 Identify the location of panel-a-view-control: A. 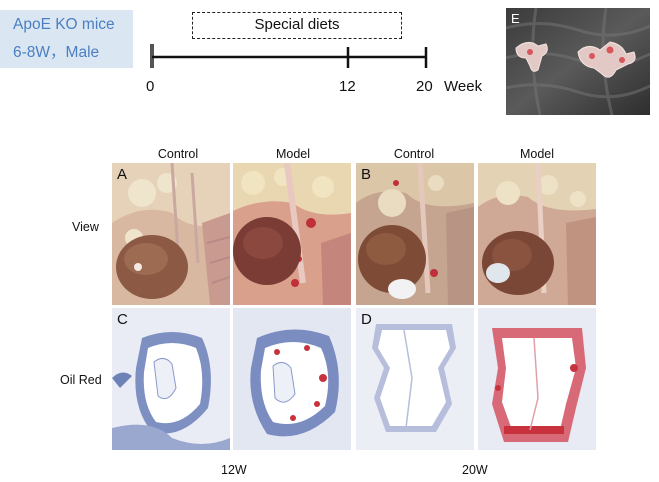
(171, 234).